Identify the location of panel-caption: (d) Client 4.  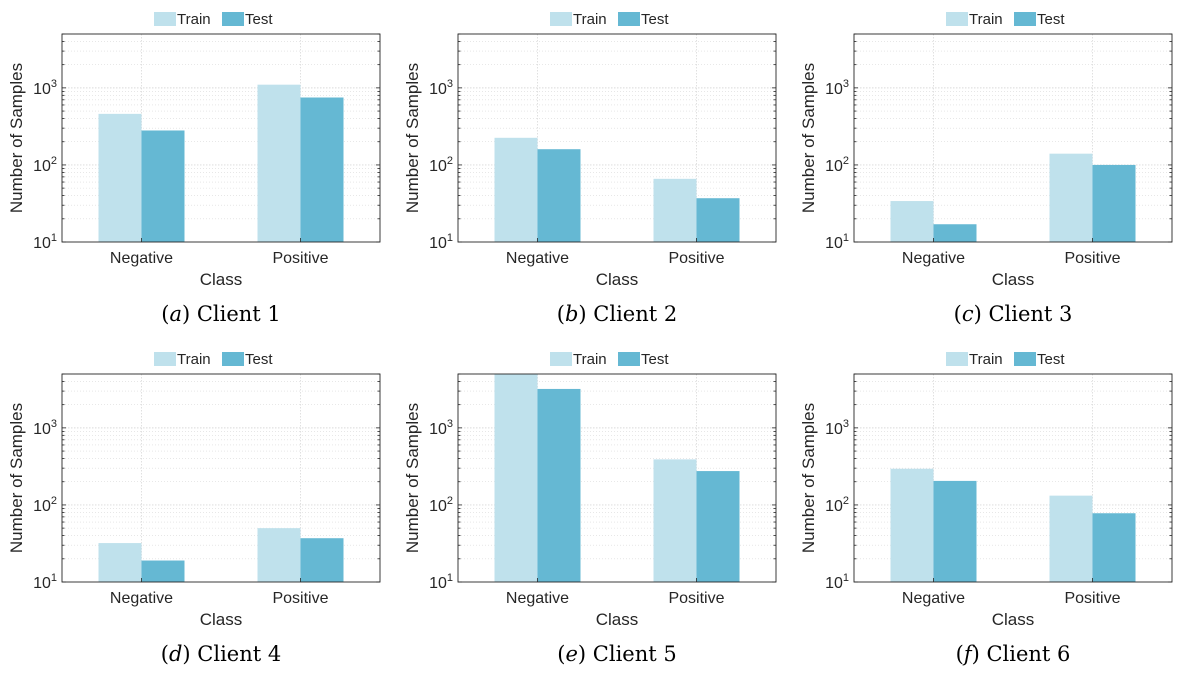
(221, 654).